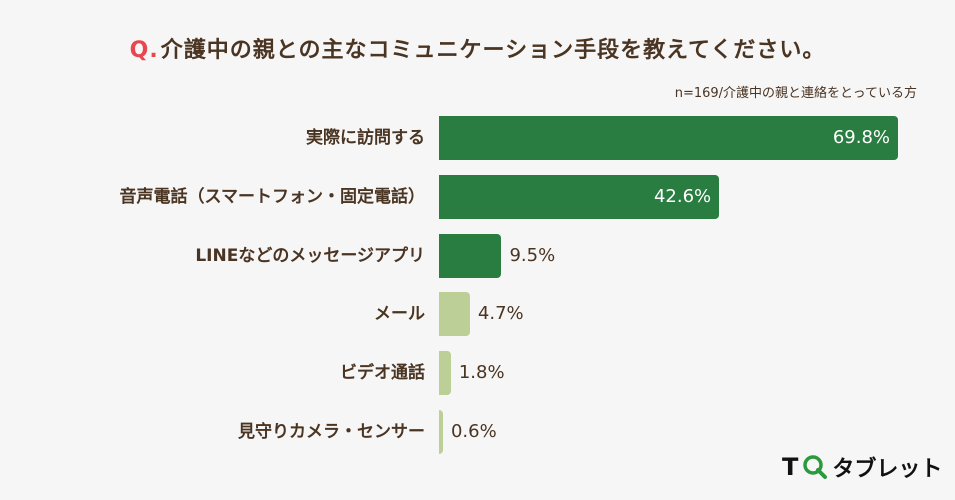 The image size is (955, 500). I want to click on bar-label: LINEなどのメッセージアプリ, so click(310, 256).